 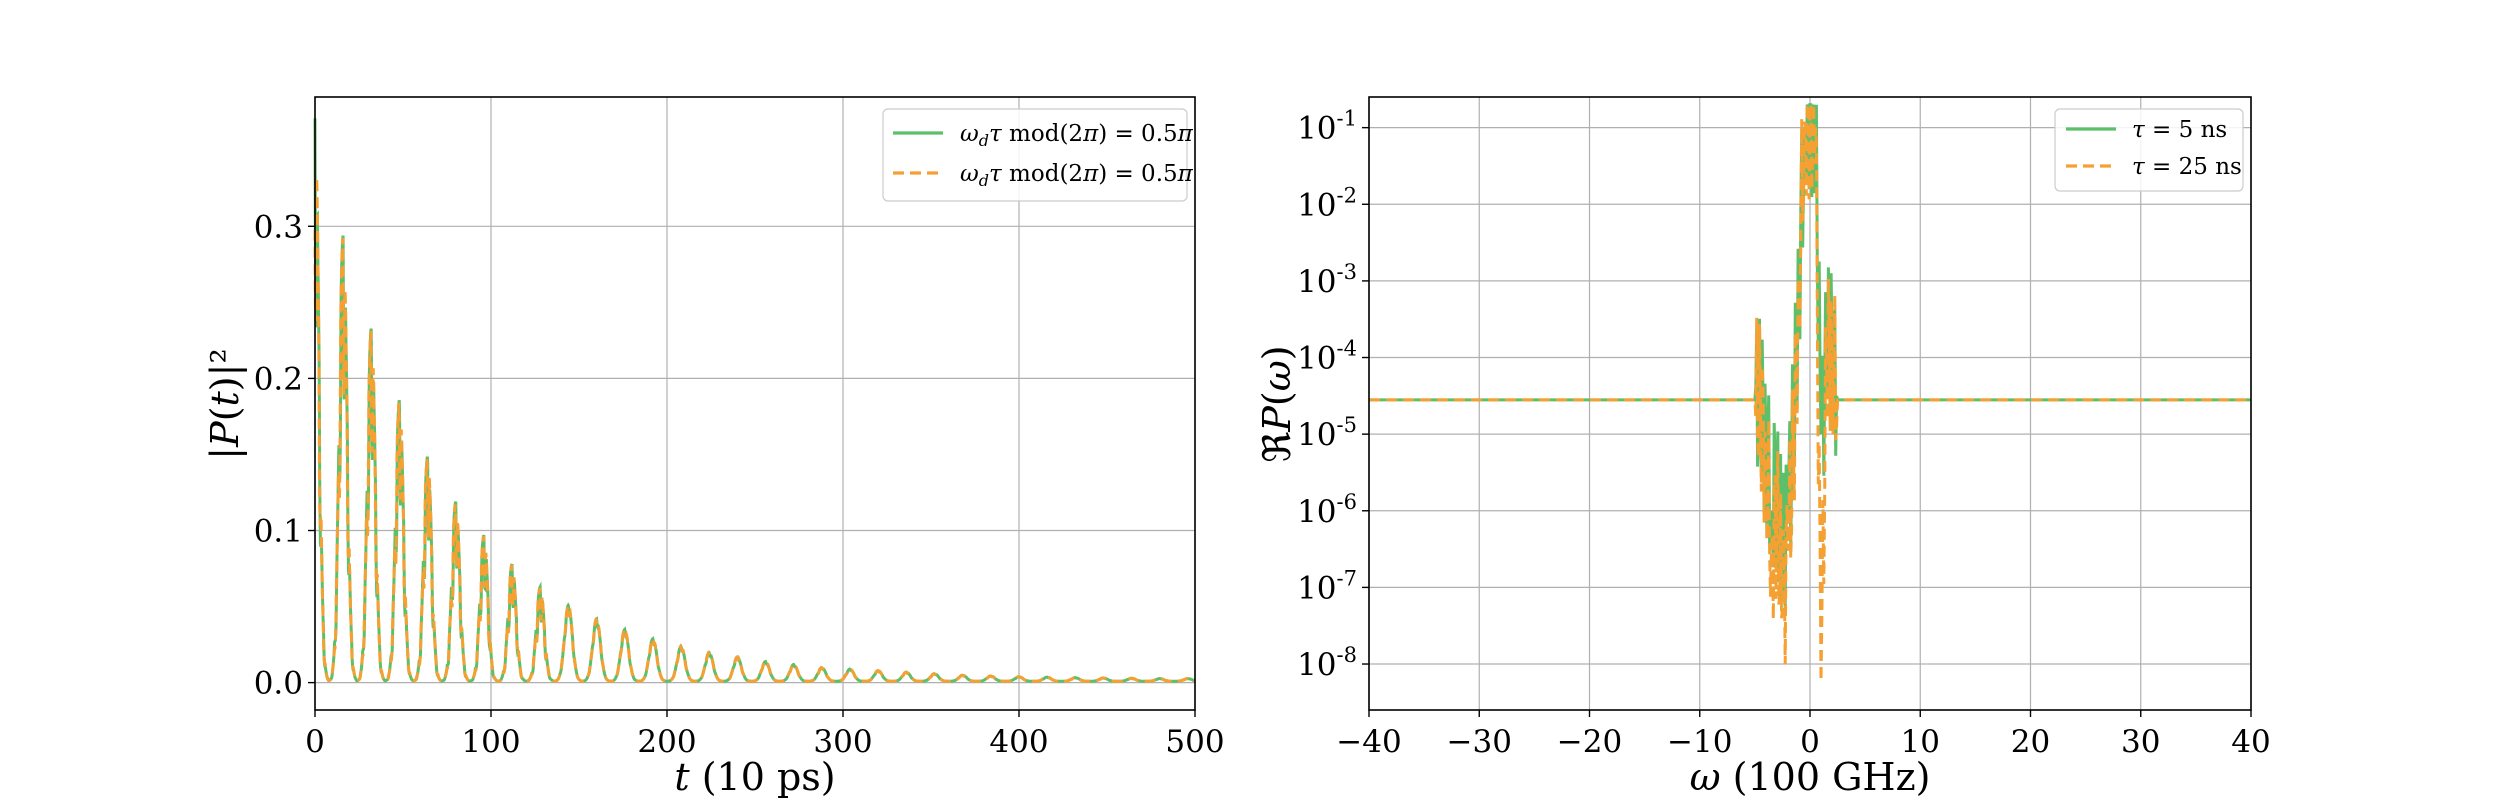 What do you see at coordinates (1327, 663) in the screenshot?
I see `right-y-tick-label: 10⁻⁸` at bounding box center [1327, 663].